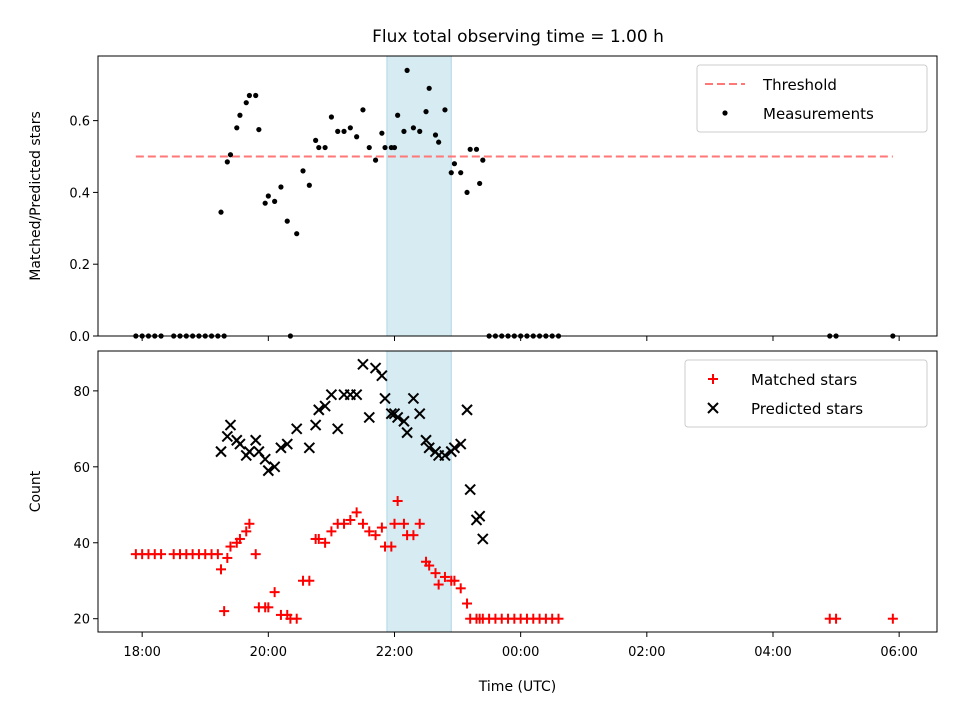 This screenshot has height=720, width=960. I want to click on y-tick-label: 0.0, so click(79, 337).